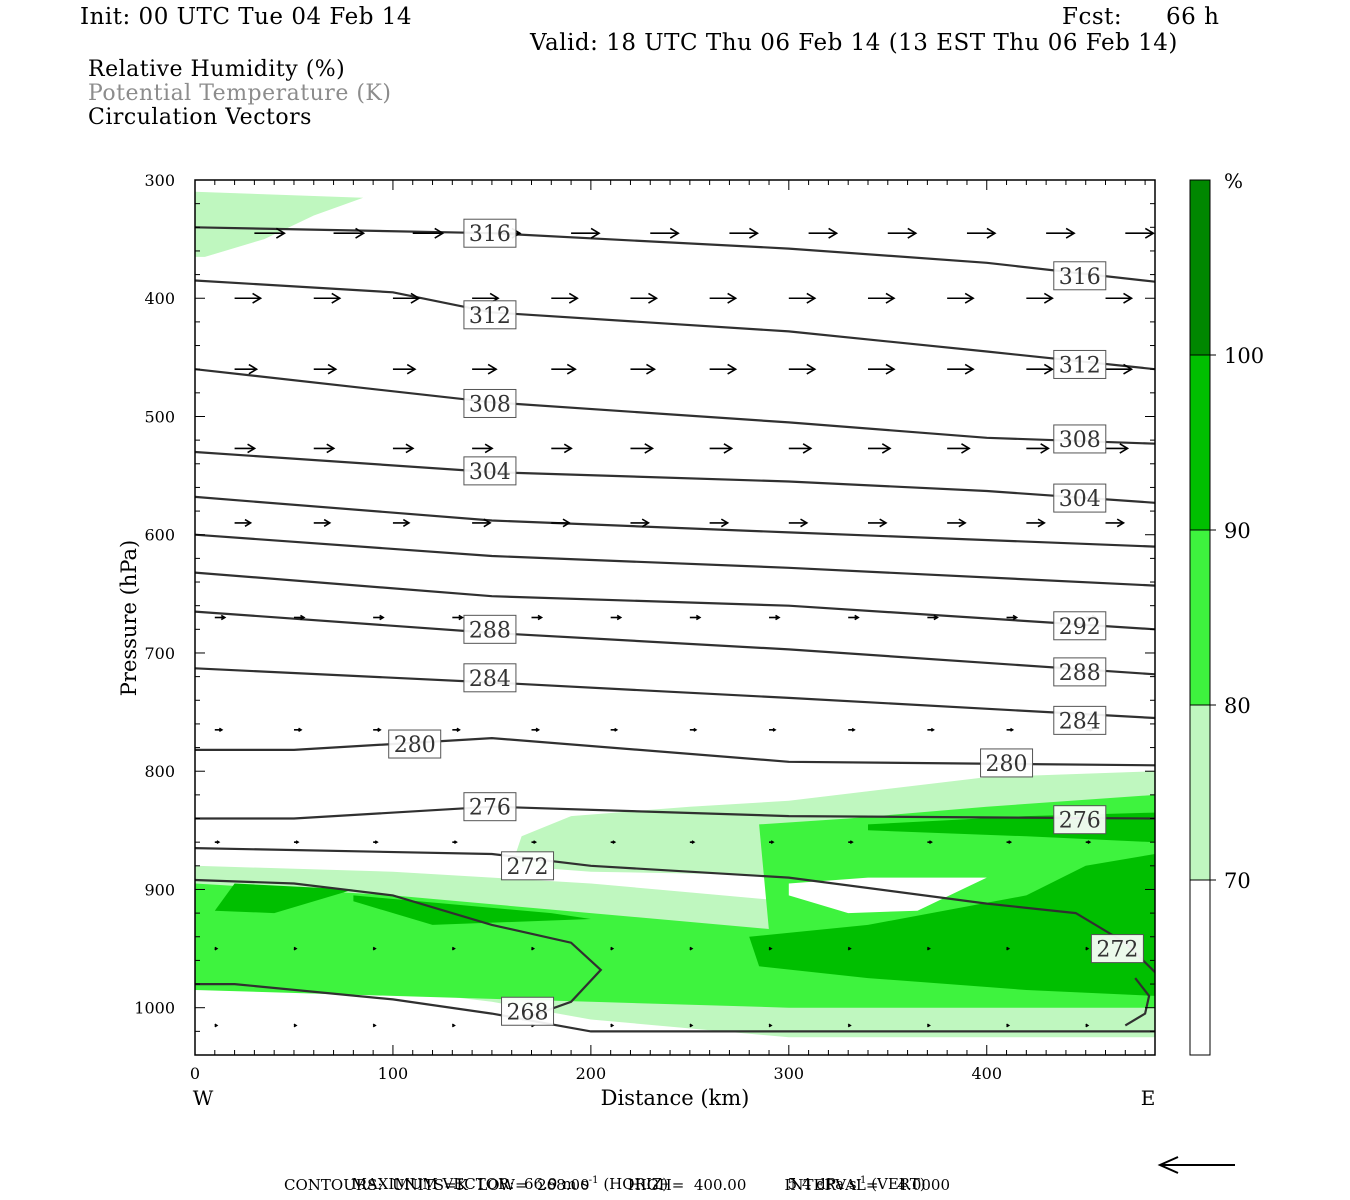  I want to click on west-label: W, so click(203, 1098).